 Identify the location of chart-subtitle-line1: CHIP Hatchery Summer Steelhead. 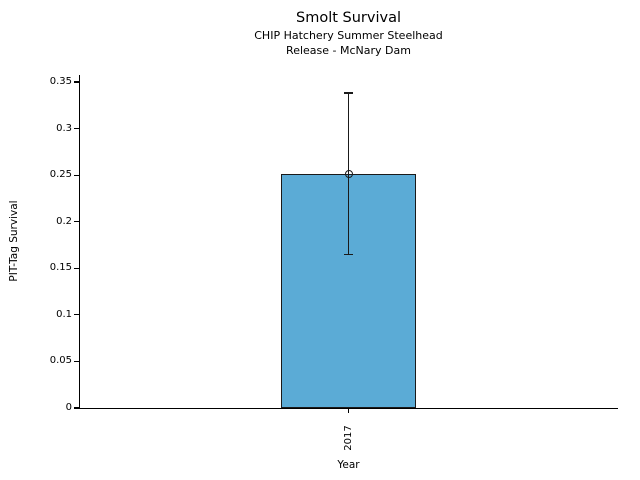
(348, 35).